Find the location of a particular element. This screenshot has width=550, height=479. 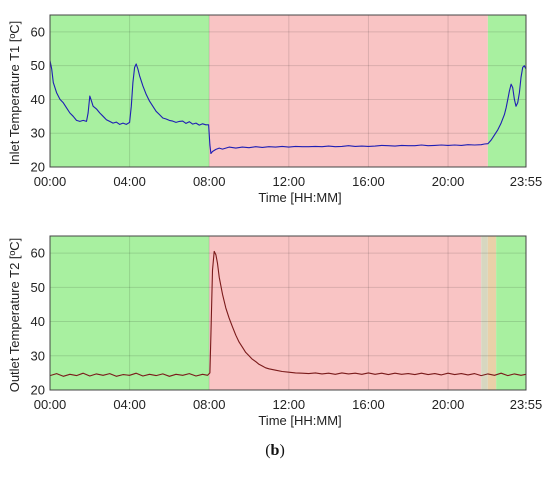

chart-2-xtick-label-7: 23:55 is located at coordinates (526, 404).